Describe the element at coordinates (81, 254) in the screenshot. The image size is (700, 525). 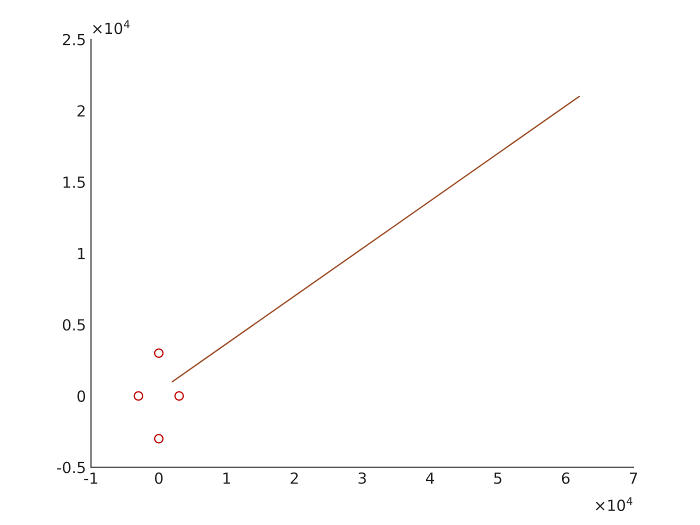
I see `y-tick-label: 1` at that location.